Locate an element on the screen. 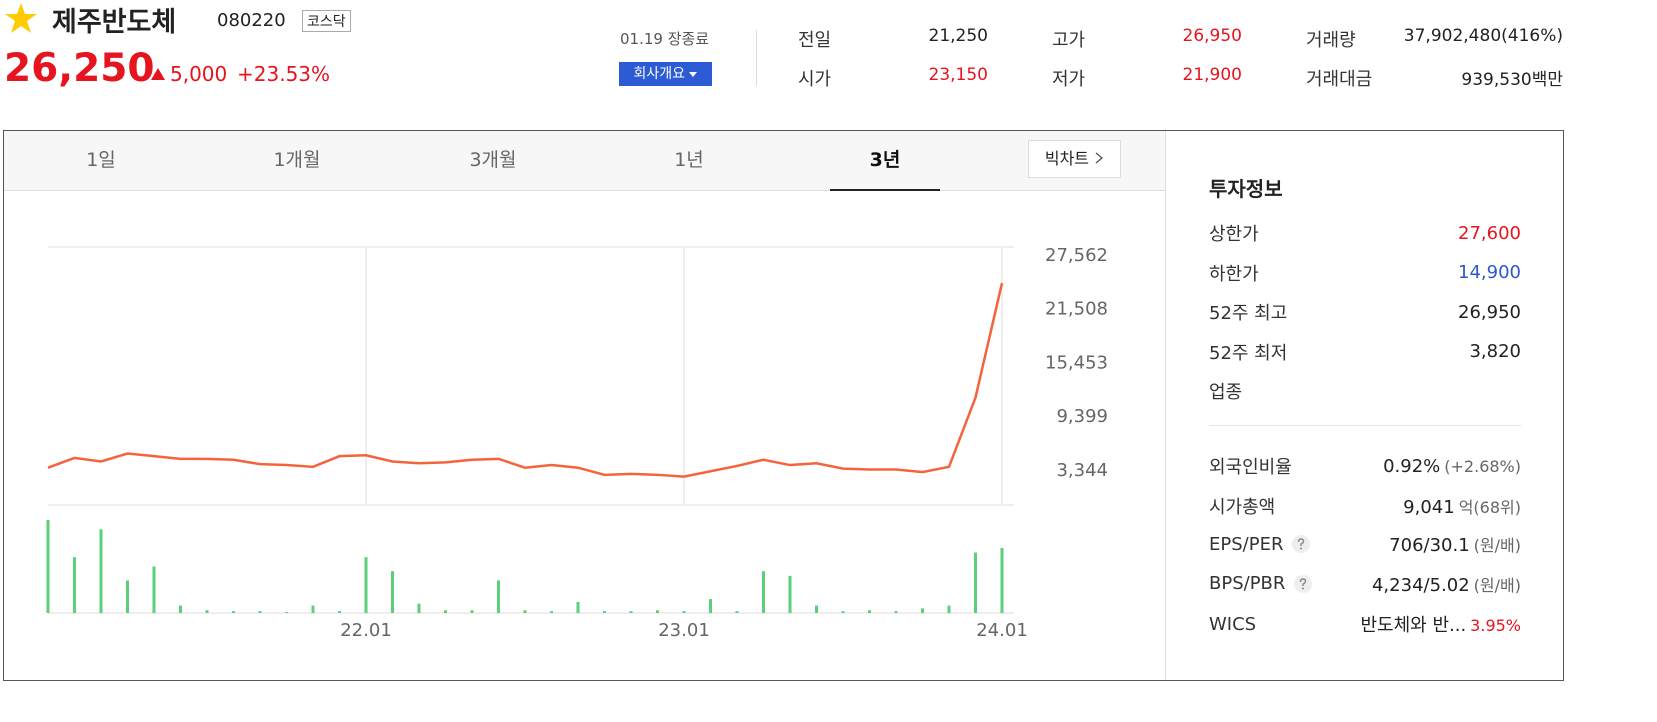  invest-value-wrap: 4,234/5.02 (원/배) is located at coordinates (1446, 584).